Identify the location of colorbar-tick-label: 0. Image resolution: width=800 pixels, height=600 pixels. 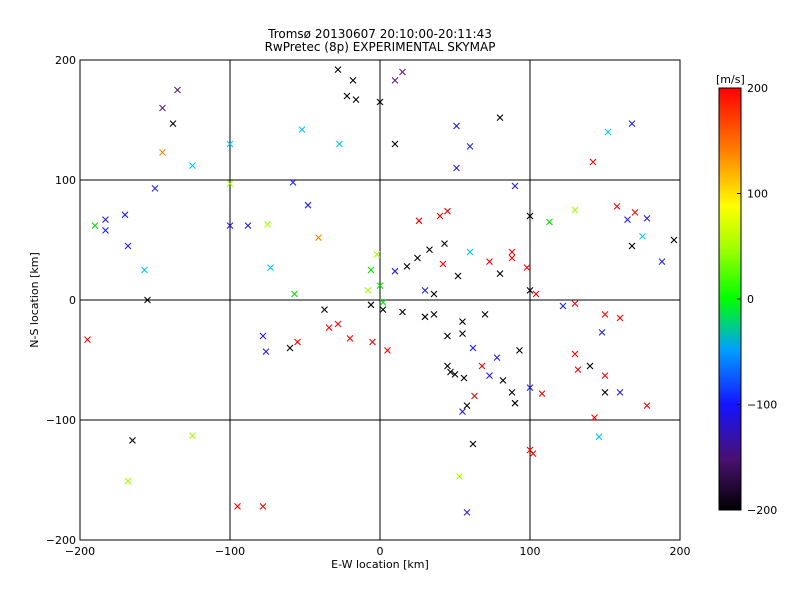
(750, 299).